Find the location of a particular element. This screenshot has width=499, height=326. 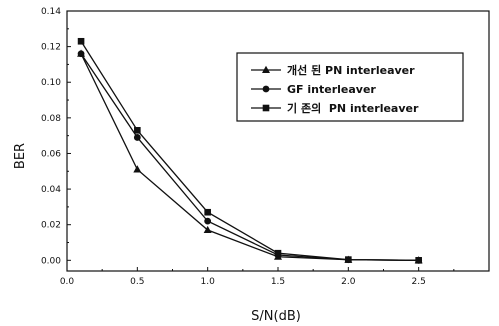

x-tick-label: 2.0 is located at coordinates (348, 282).